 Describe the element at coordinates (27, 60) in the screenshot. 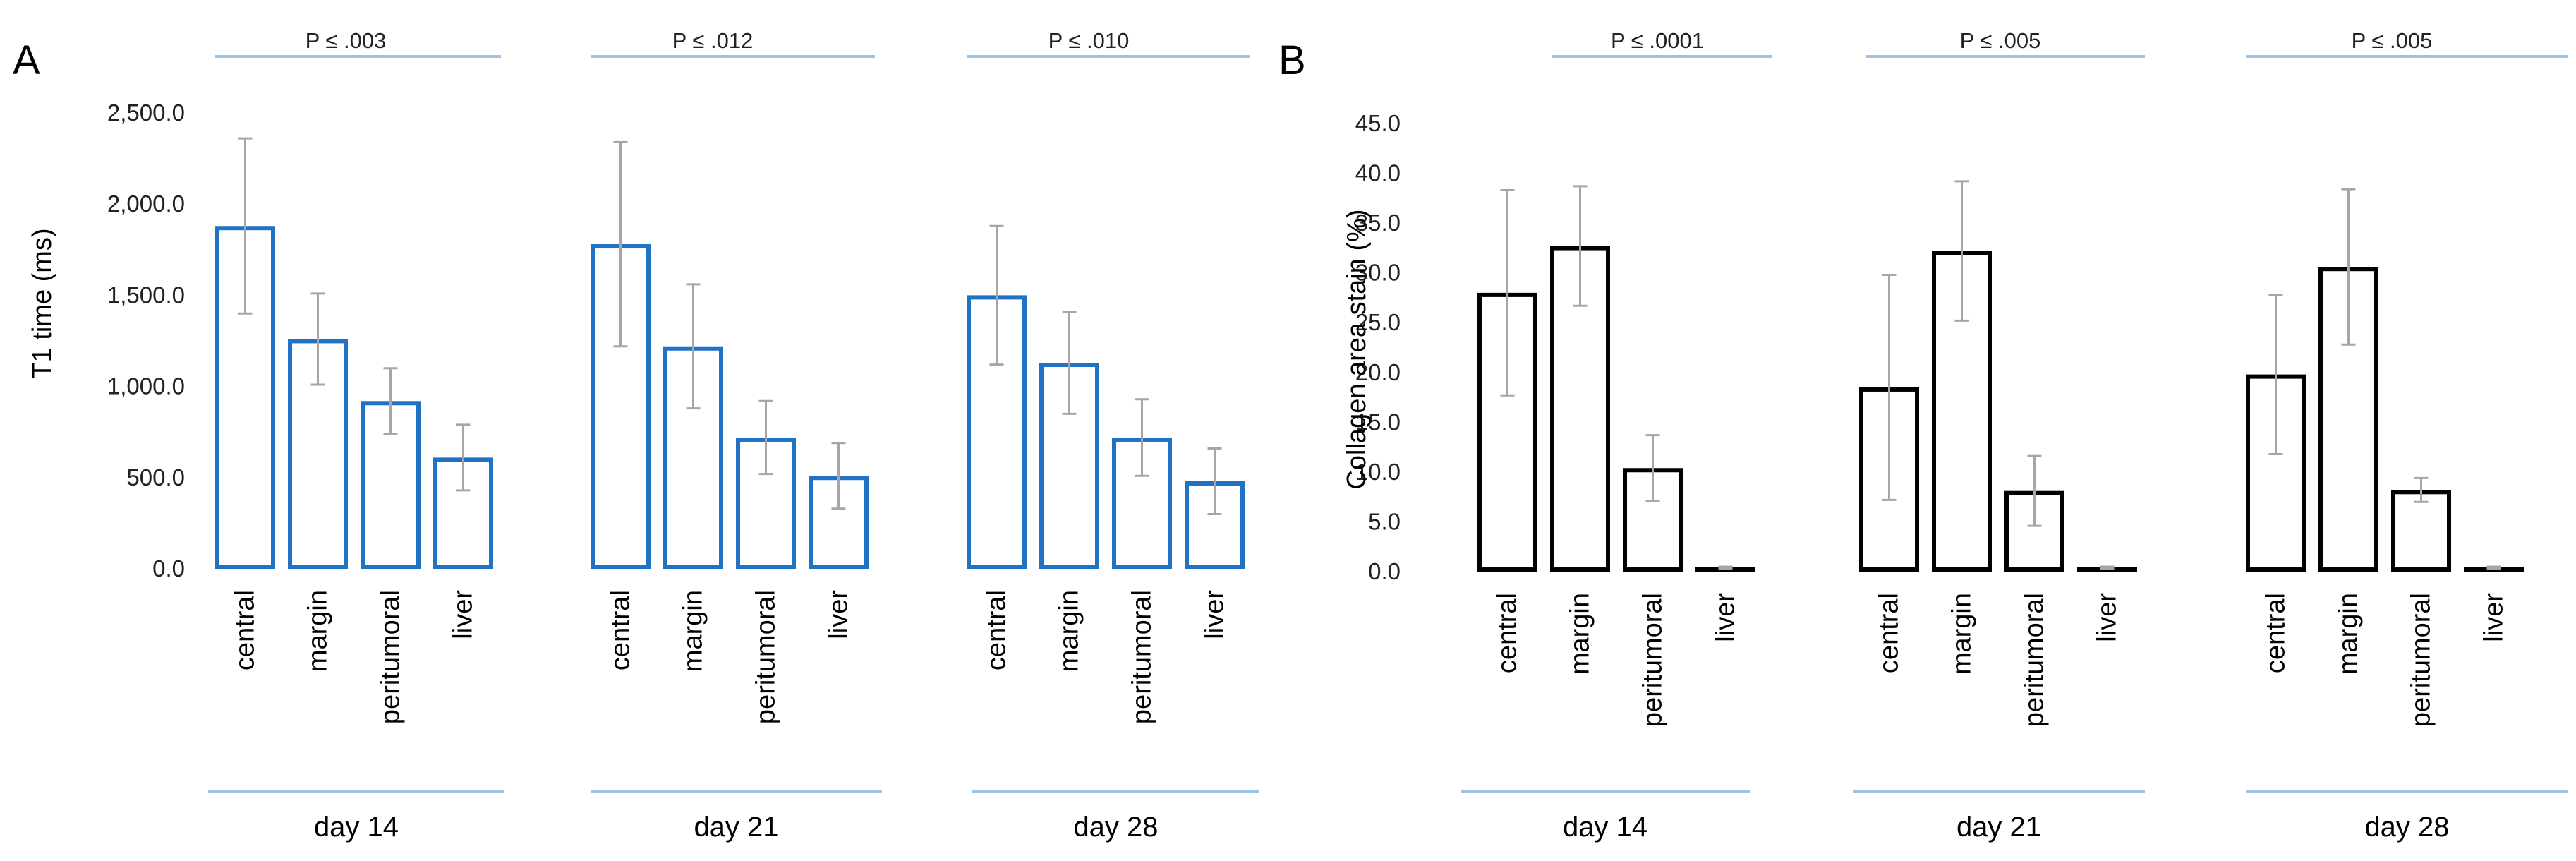

I see `panel-label-a: A` at that location.